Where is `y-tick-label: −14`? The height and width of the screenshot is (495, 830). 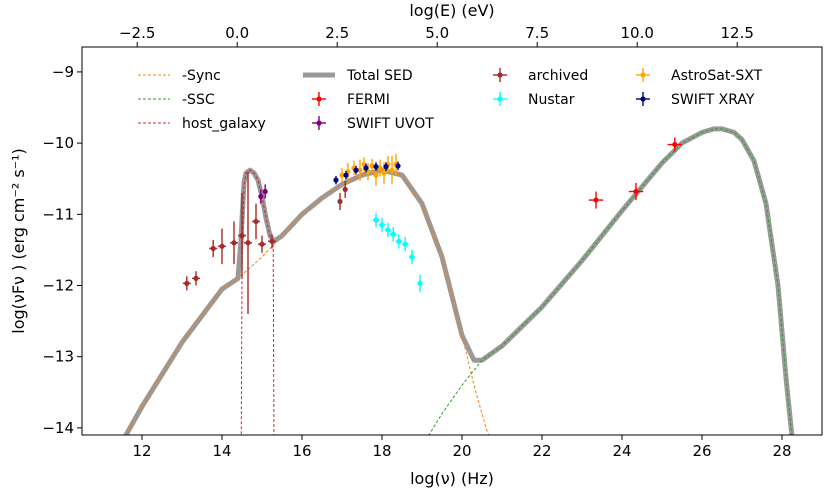
y-tick-label: −14 is located at coordinates (58, 428).